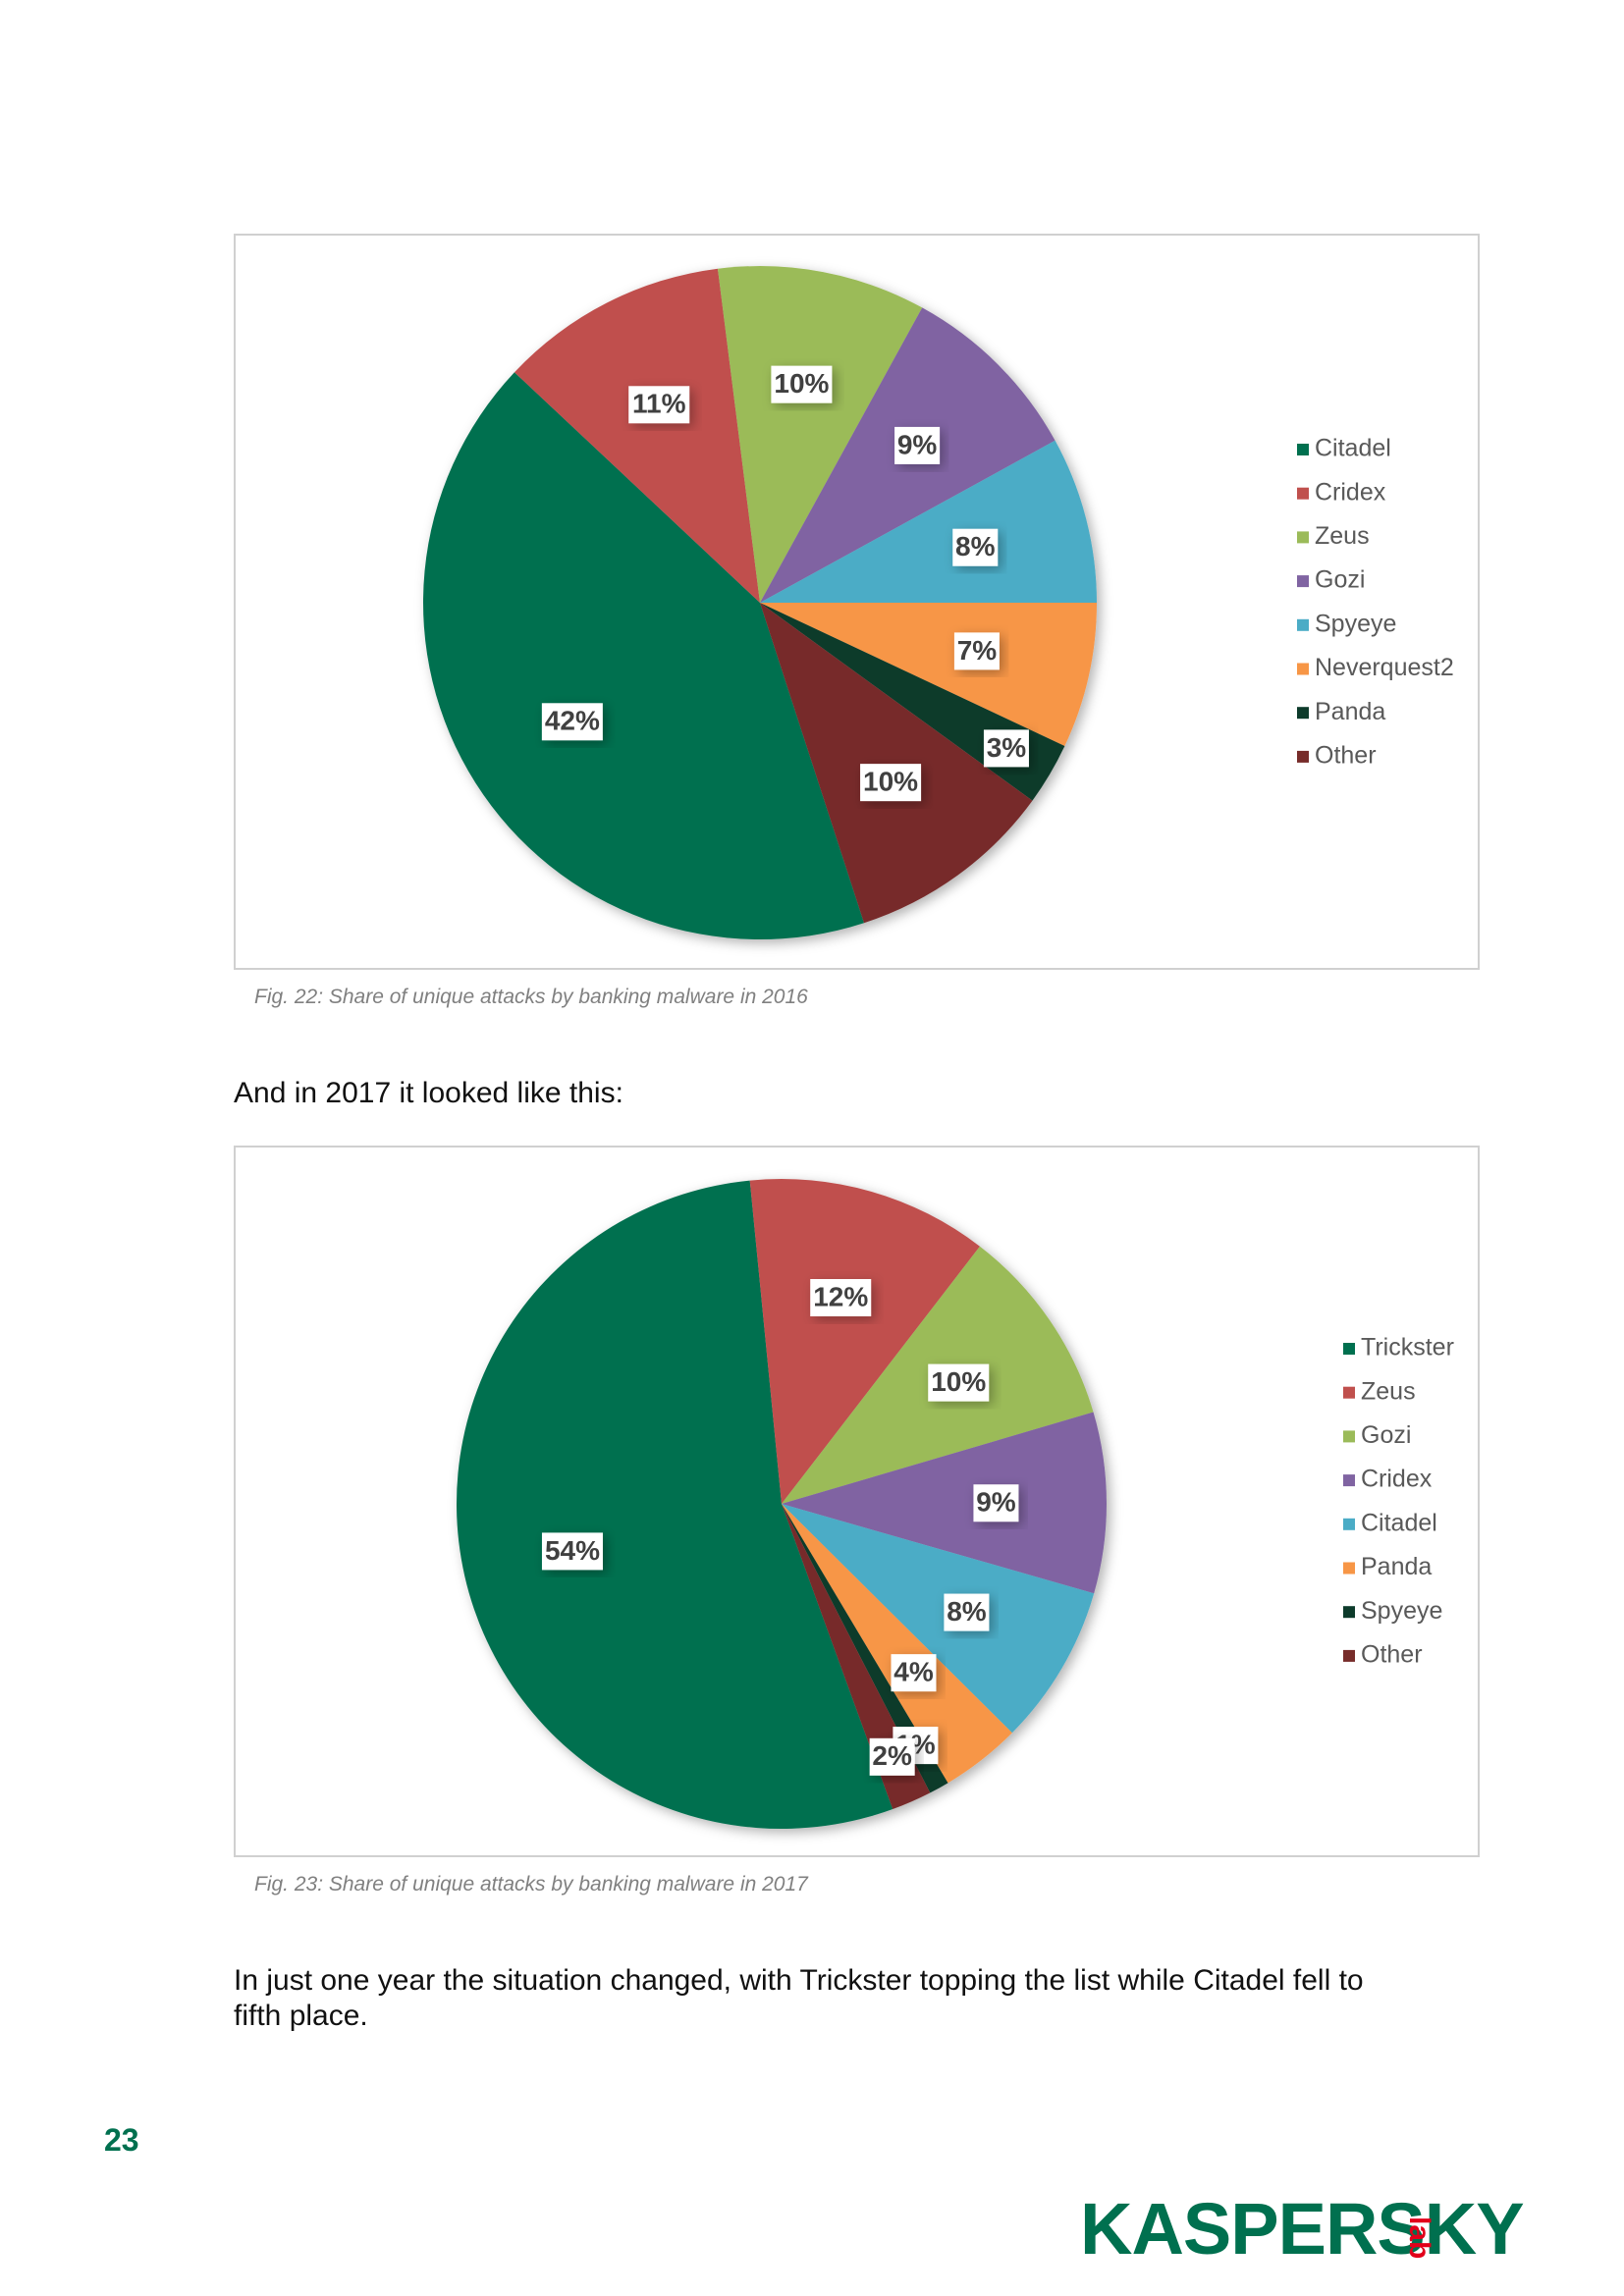  Describe the element at coordinates (1419, 2238) in the screenshot. I see `logo-suffix: lab` at that location.